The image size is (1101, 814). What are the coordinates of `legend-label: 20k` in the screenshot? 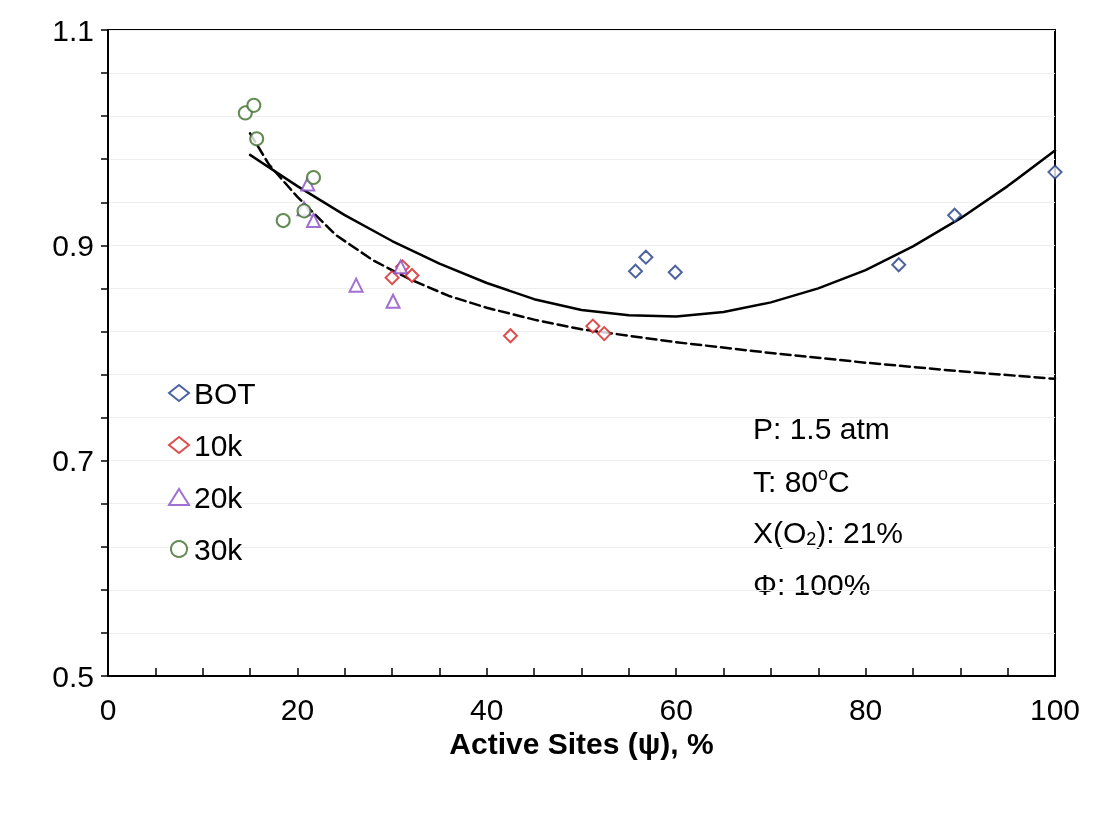 It's located at (219, 497).